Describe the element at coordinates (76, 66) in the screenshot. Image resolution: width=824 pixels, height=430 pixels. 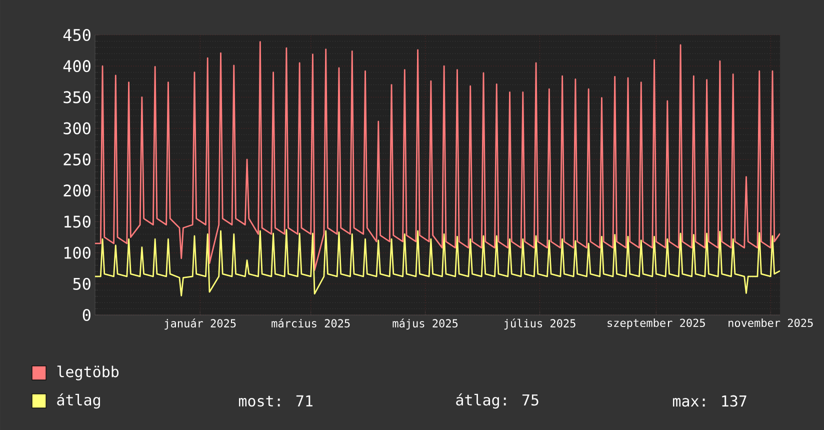
I see `y-tick-label: 400` at that location.